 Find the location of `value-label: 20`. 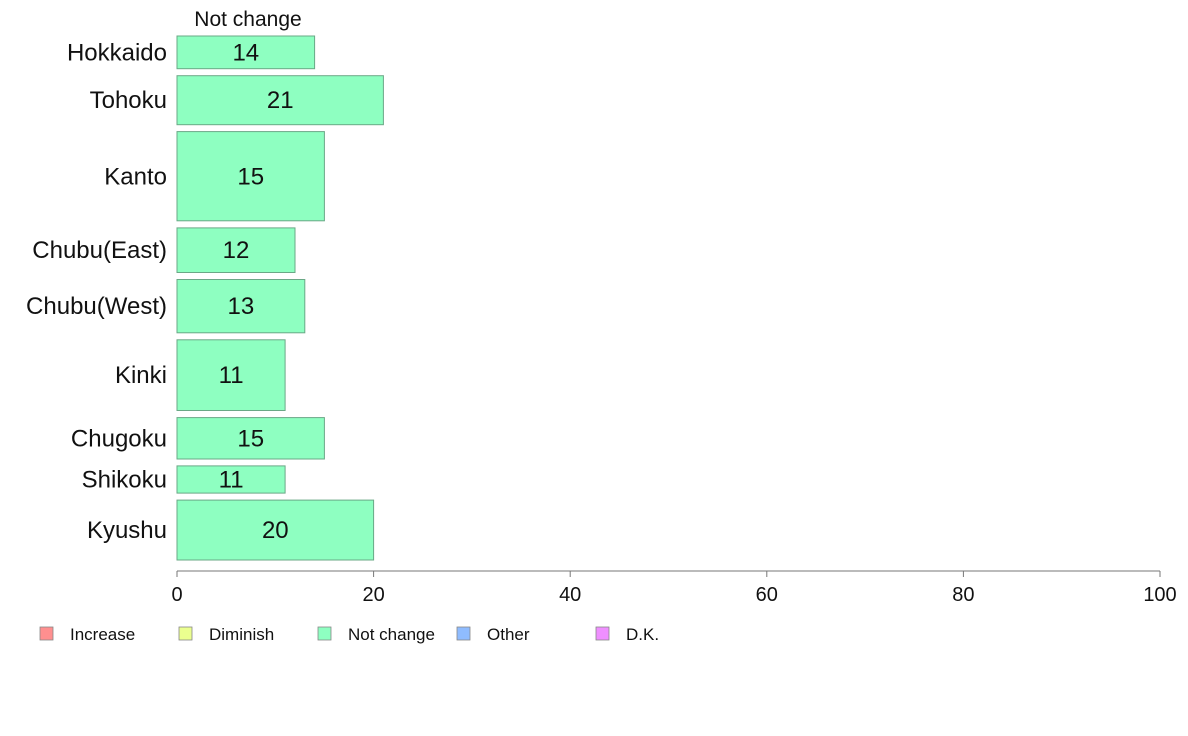

value-label: 20 is located at coordinates (275, 530).